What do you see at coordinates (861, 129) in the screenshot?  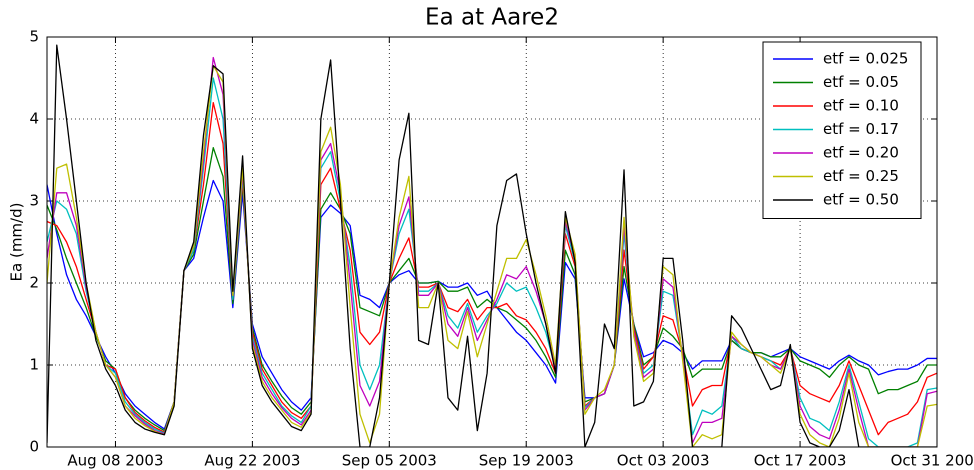 I see `legend-label: etf = 0.17` at bounding box center [861, 129].